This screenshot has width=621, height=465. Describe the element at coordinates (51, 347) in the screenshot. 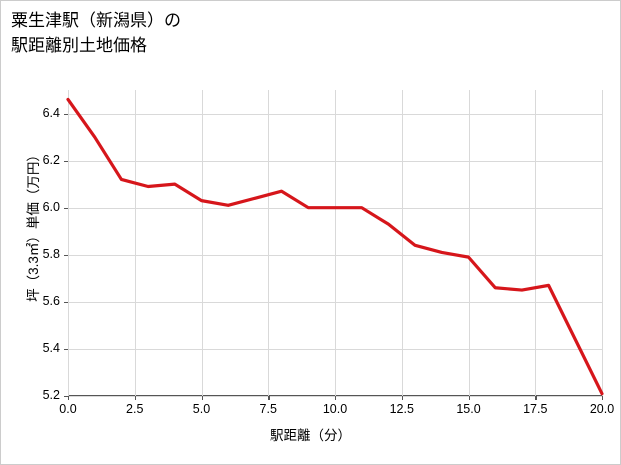

I see `y-tick-label: 5.4` at that location.